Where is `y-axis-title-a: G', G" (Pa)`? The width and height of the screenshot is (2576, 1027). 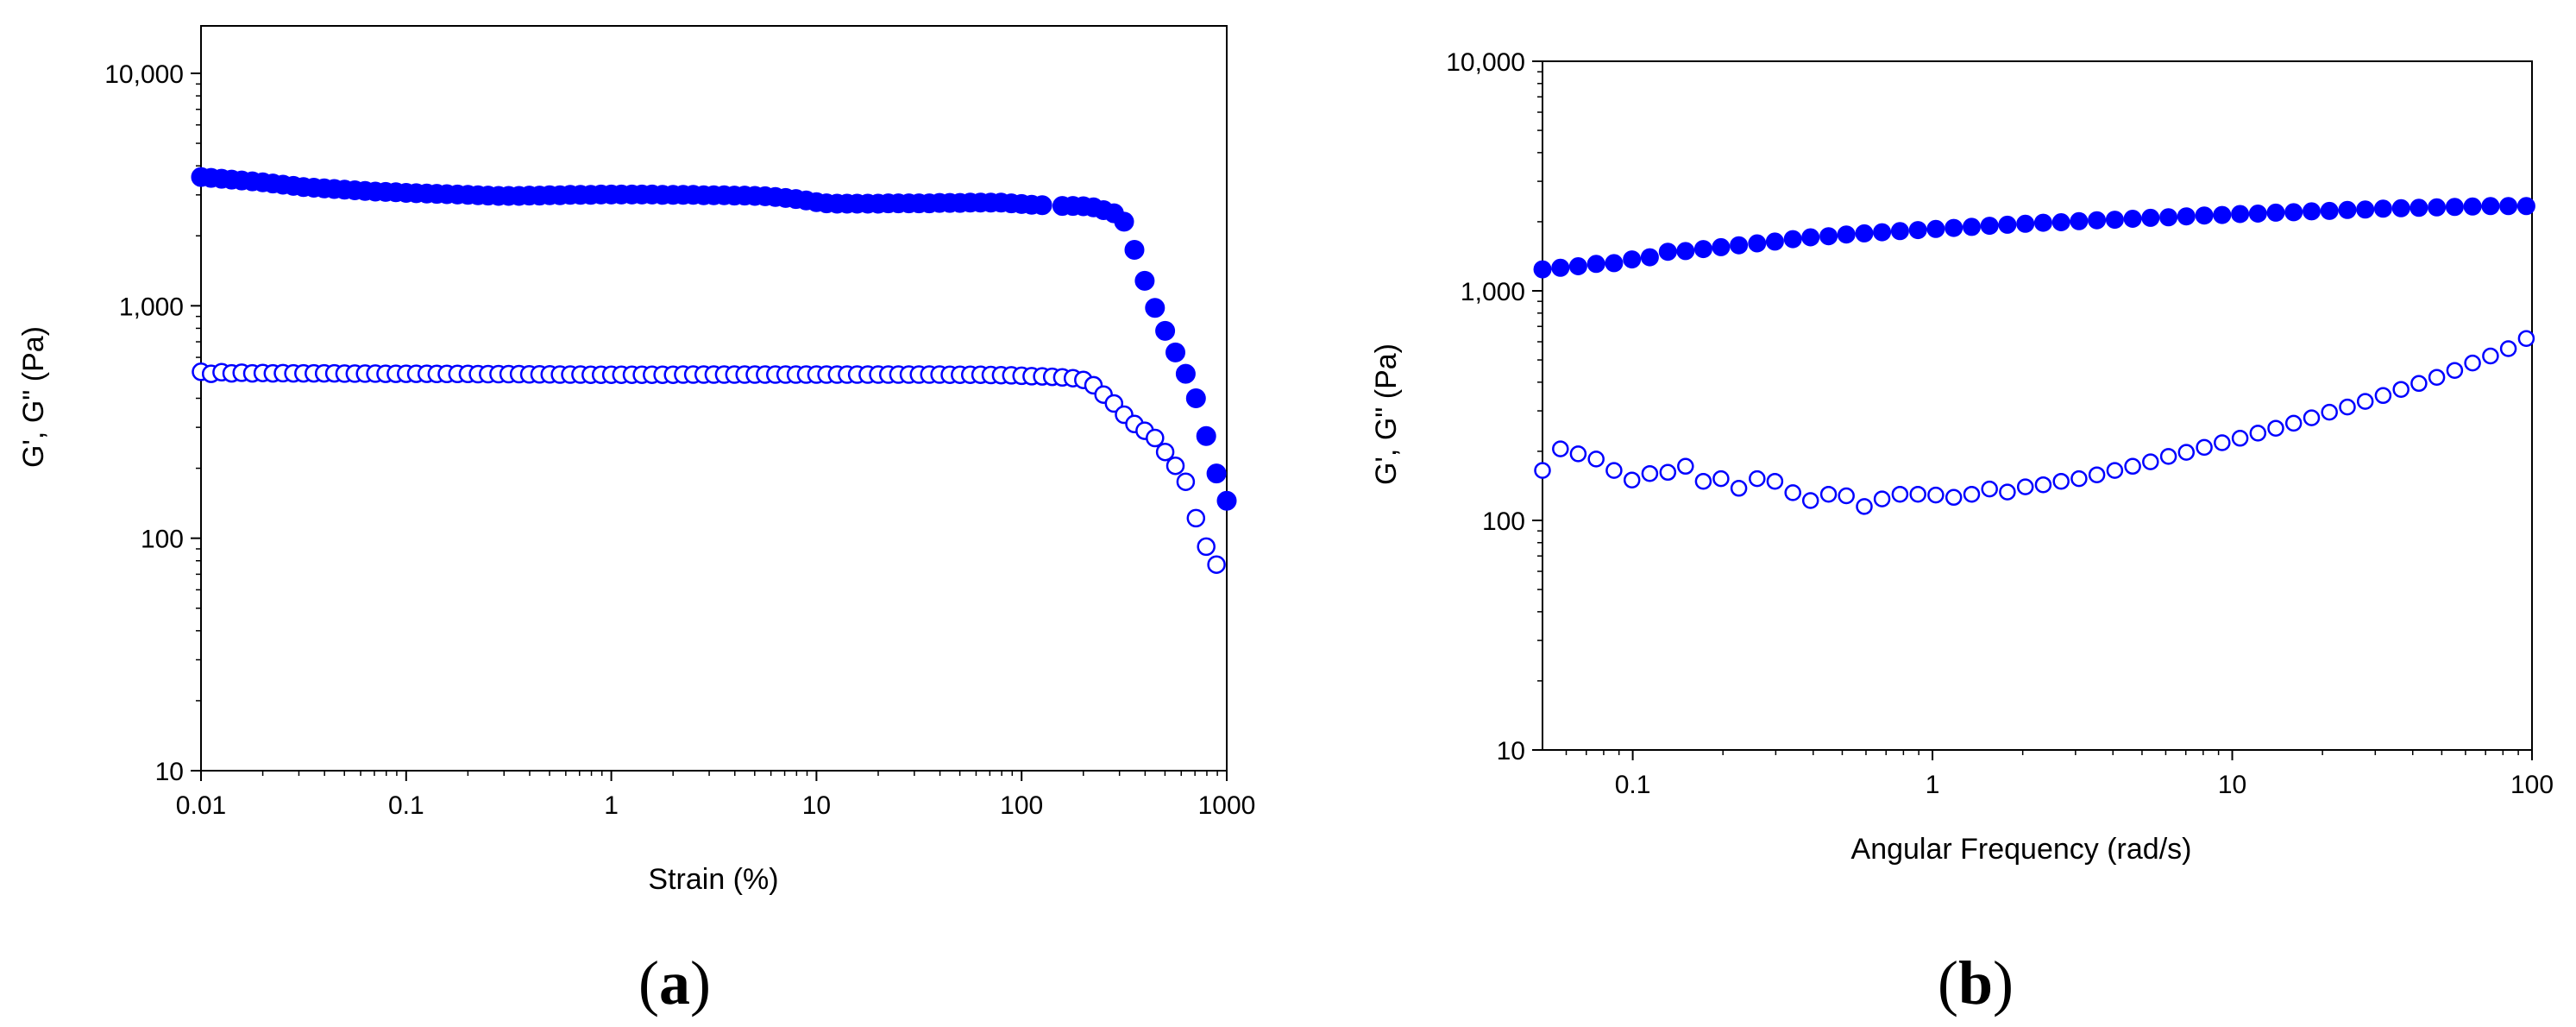 y-axis-title-a: G', G" (Pa) is located at coordinates (33, 397).